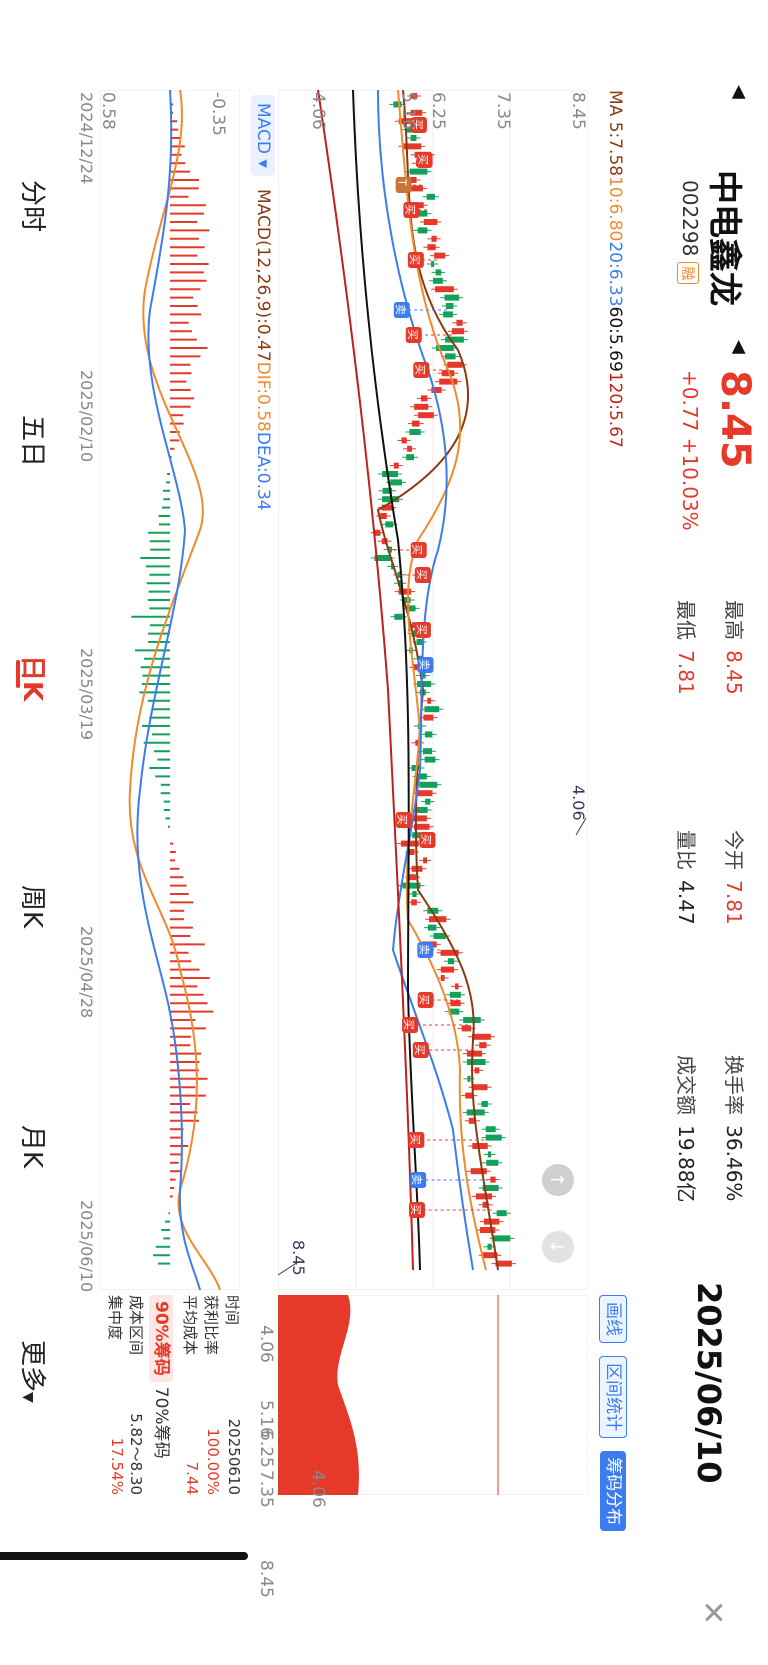 This screenshot has height=1665, width=768. Describe the element at coordinates (688, 273) in the screenshot. I see `margin-badge: 融` at that location.